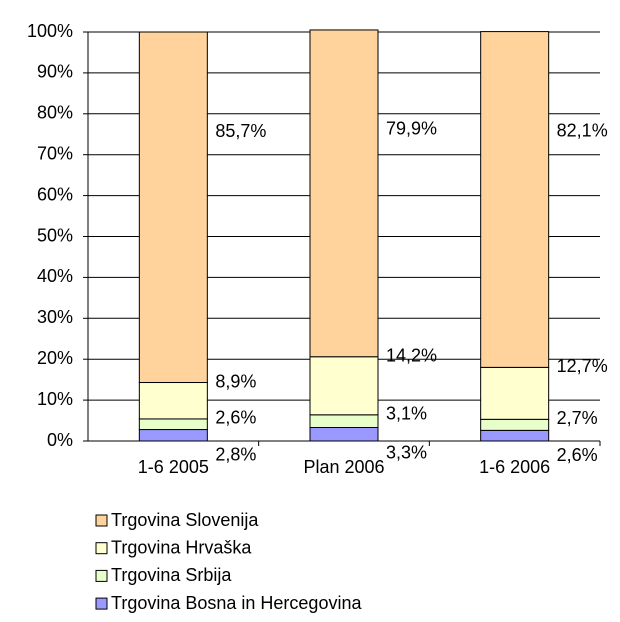  I want to click on value-label: 8,9%, so click(235, 381).